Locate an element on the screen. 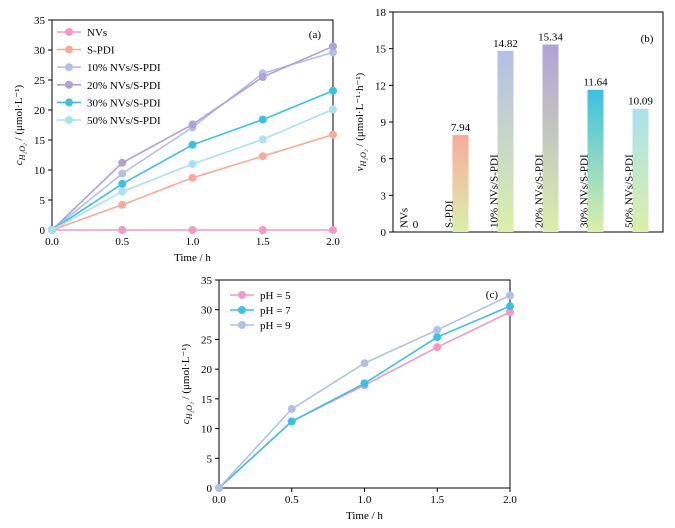 Image resolution: width=675 pixels, height=528 pixels. x-axis-label: Time / h is located at coordinates (364, 516).